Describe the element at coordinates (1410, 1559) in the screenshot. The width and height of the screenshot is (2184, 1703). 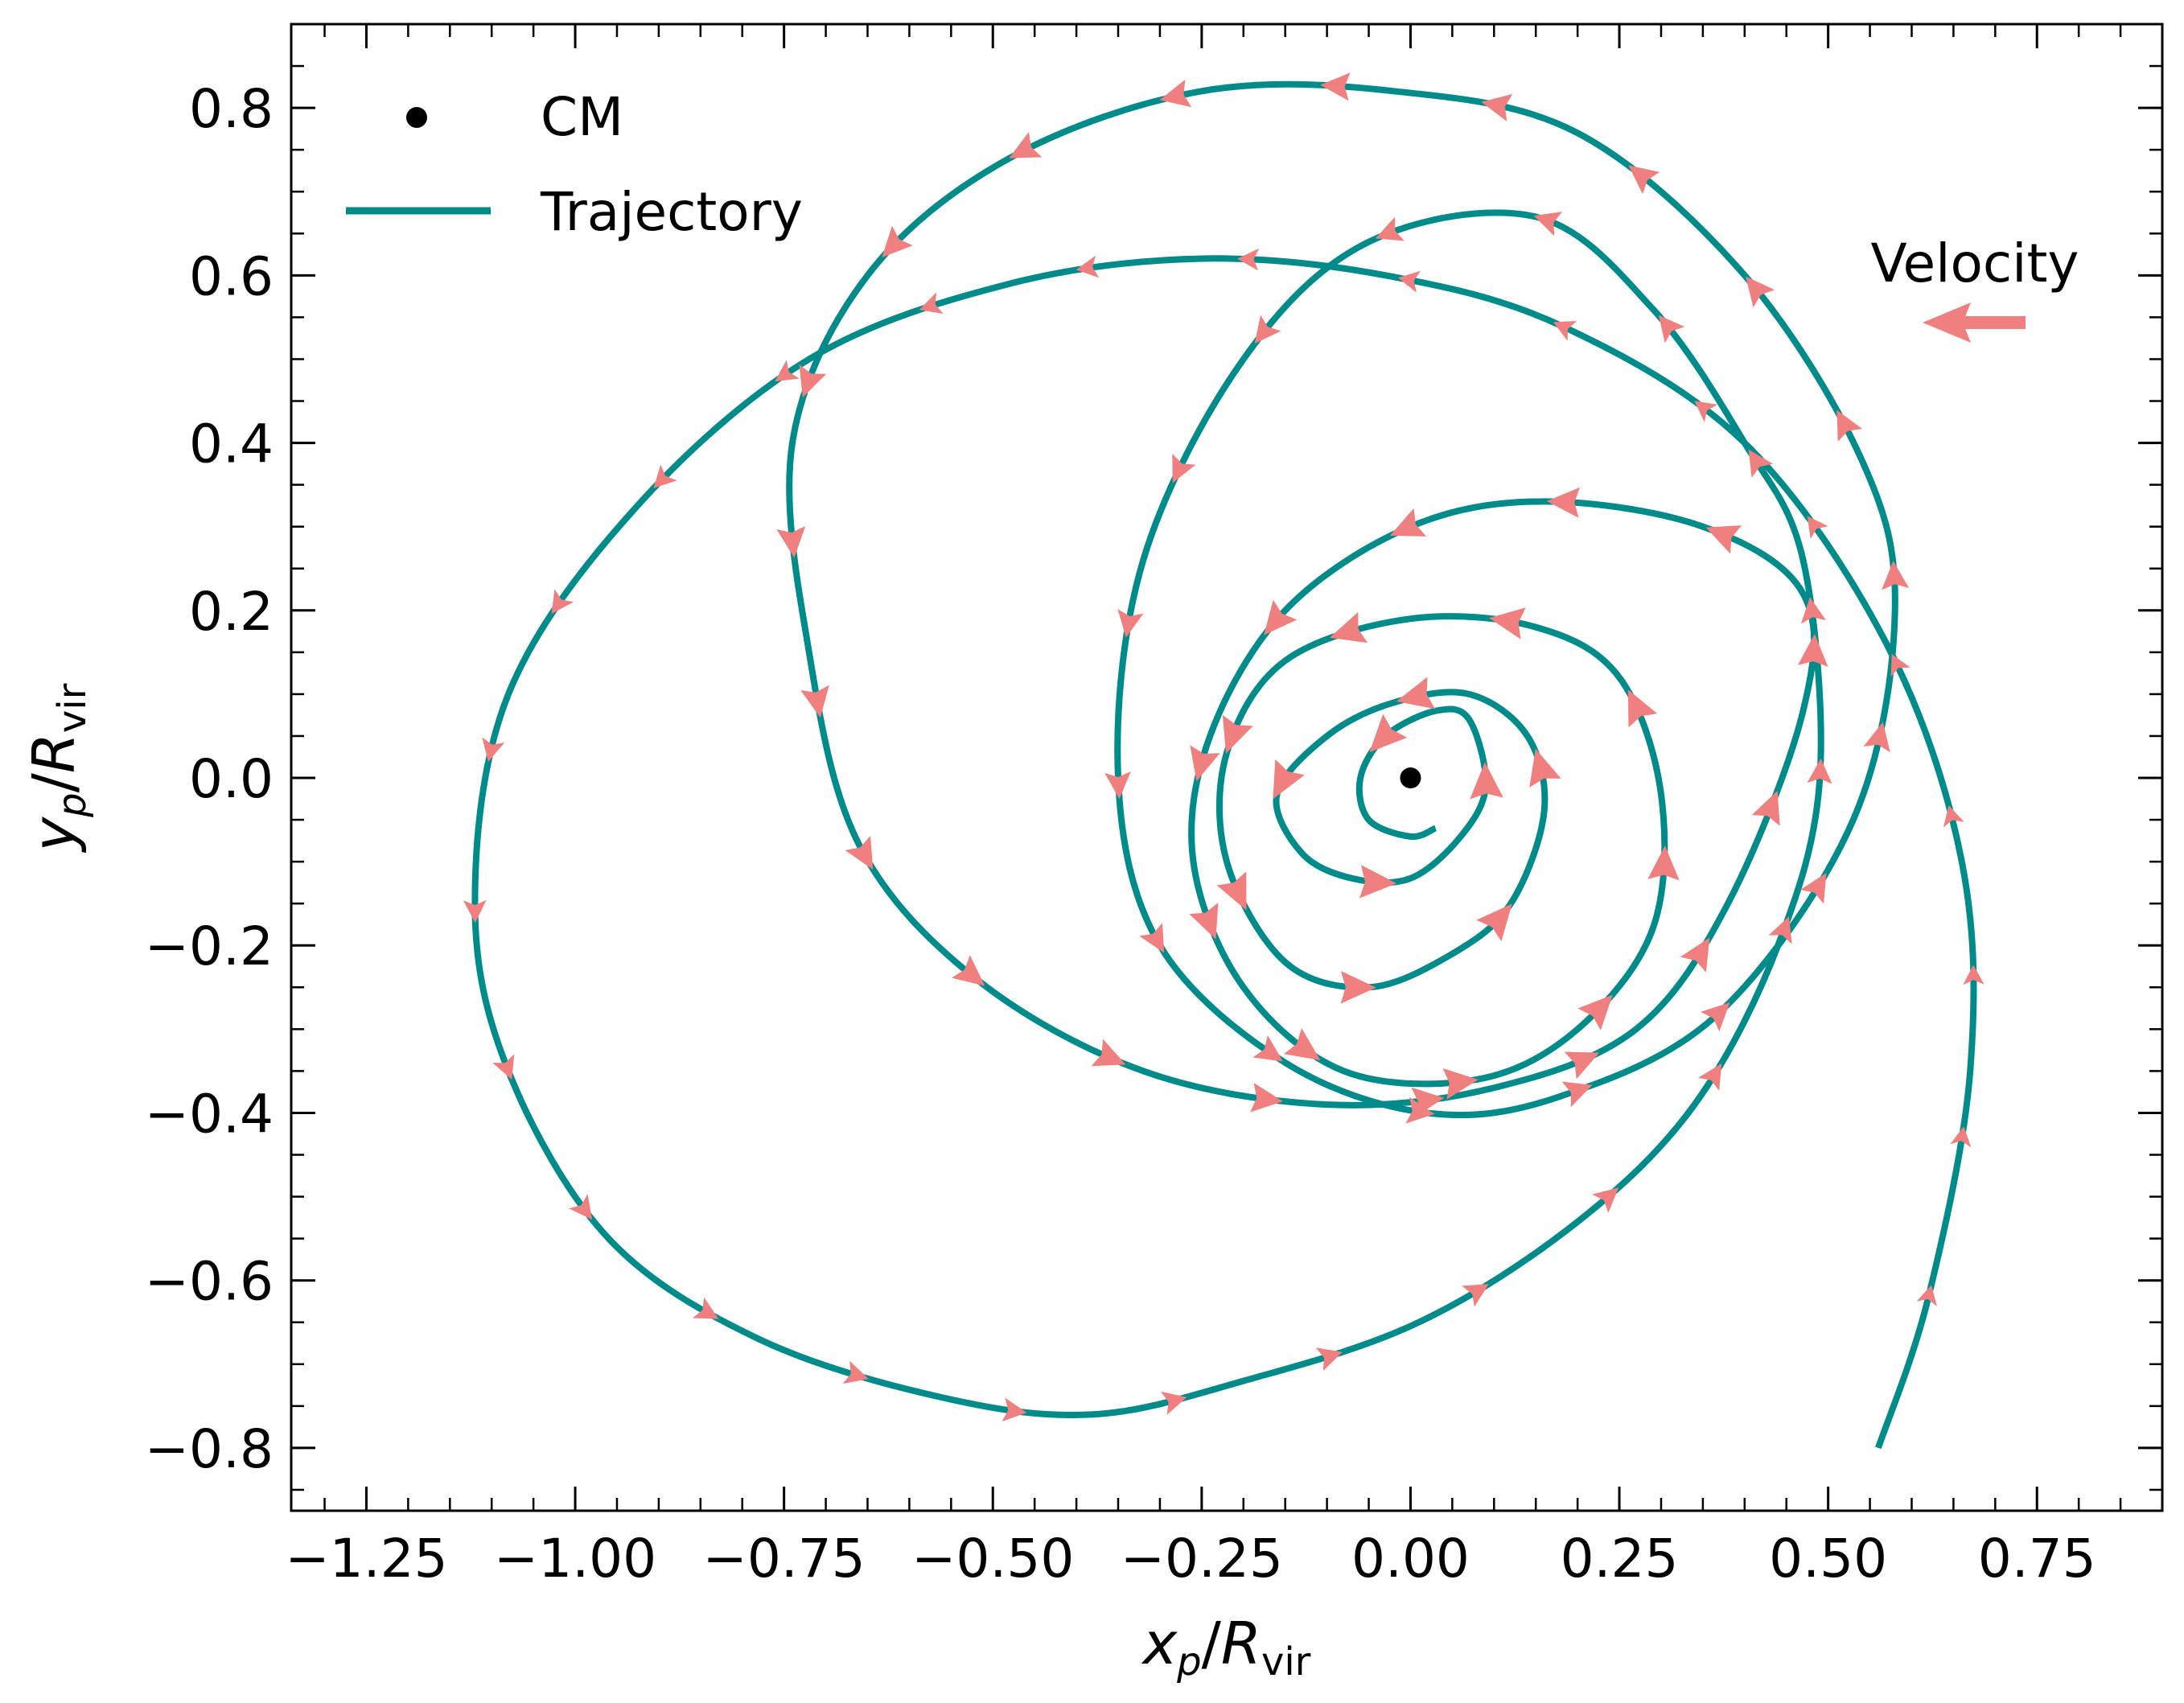
I see `x-tick-label: 0.00` at that location.